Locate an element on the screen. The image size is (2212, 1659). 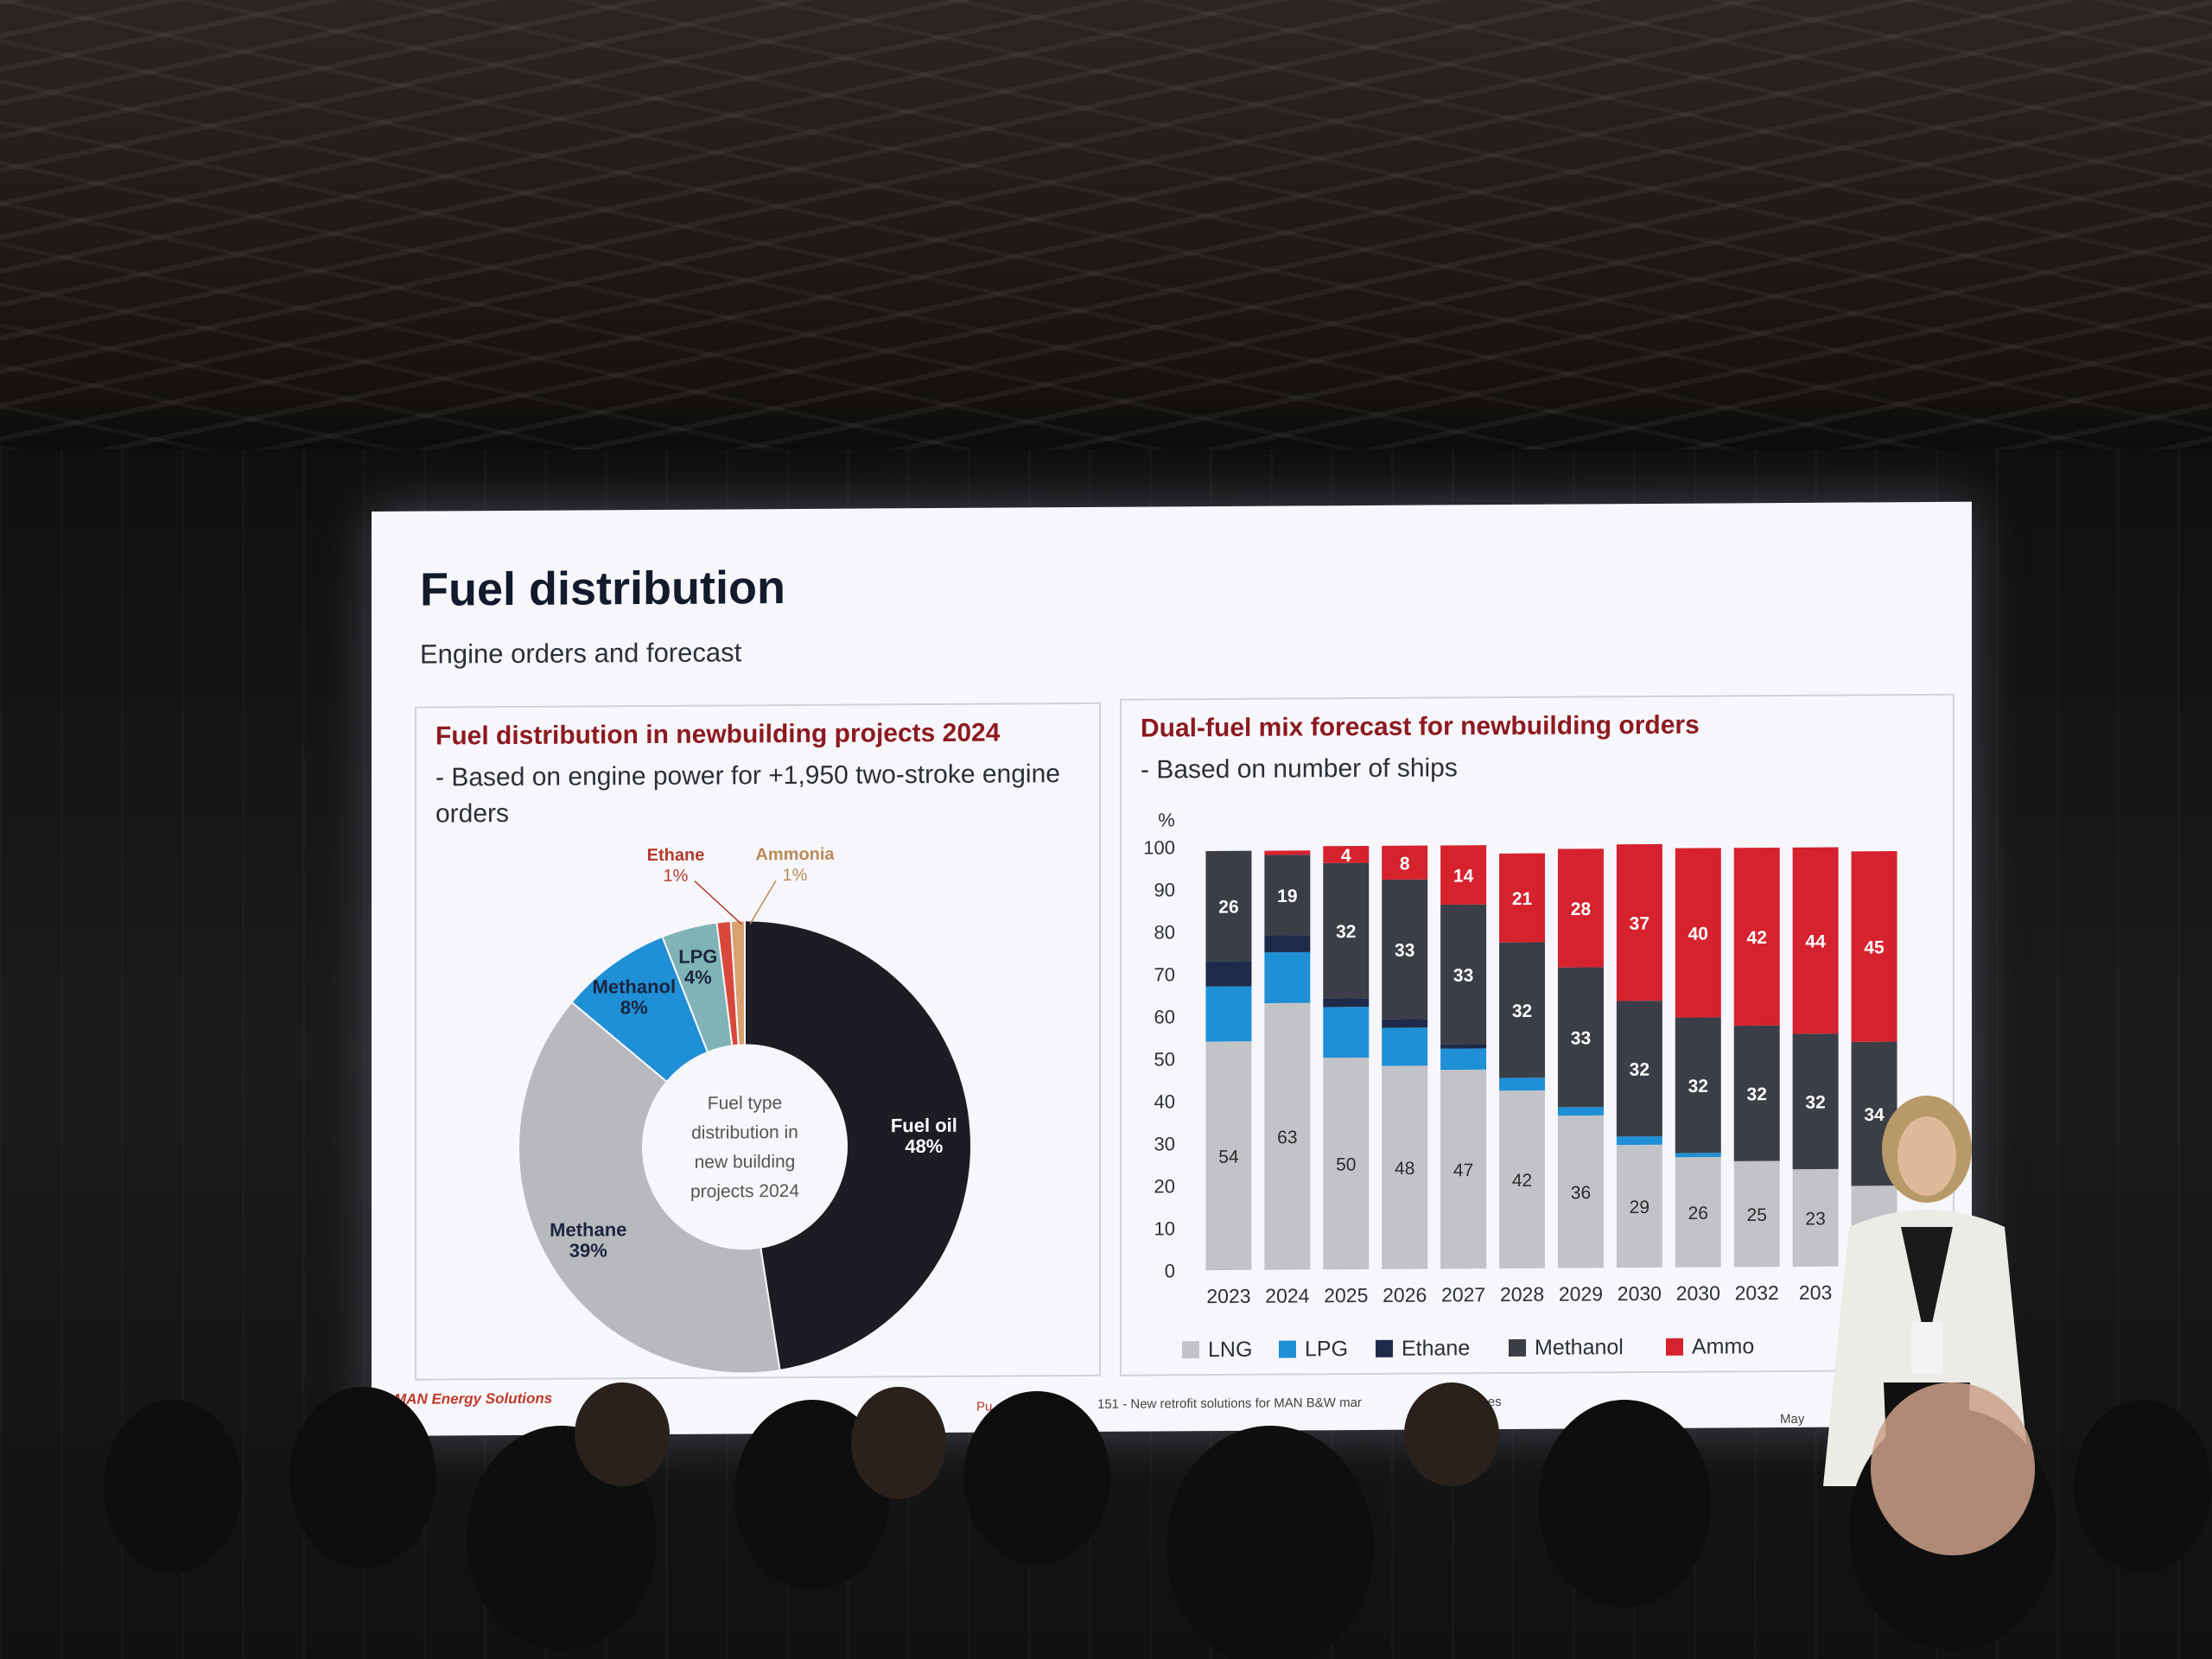
donut-slice-methane is located at coordinates (649, 1188).